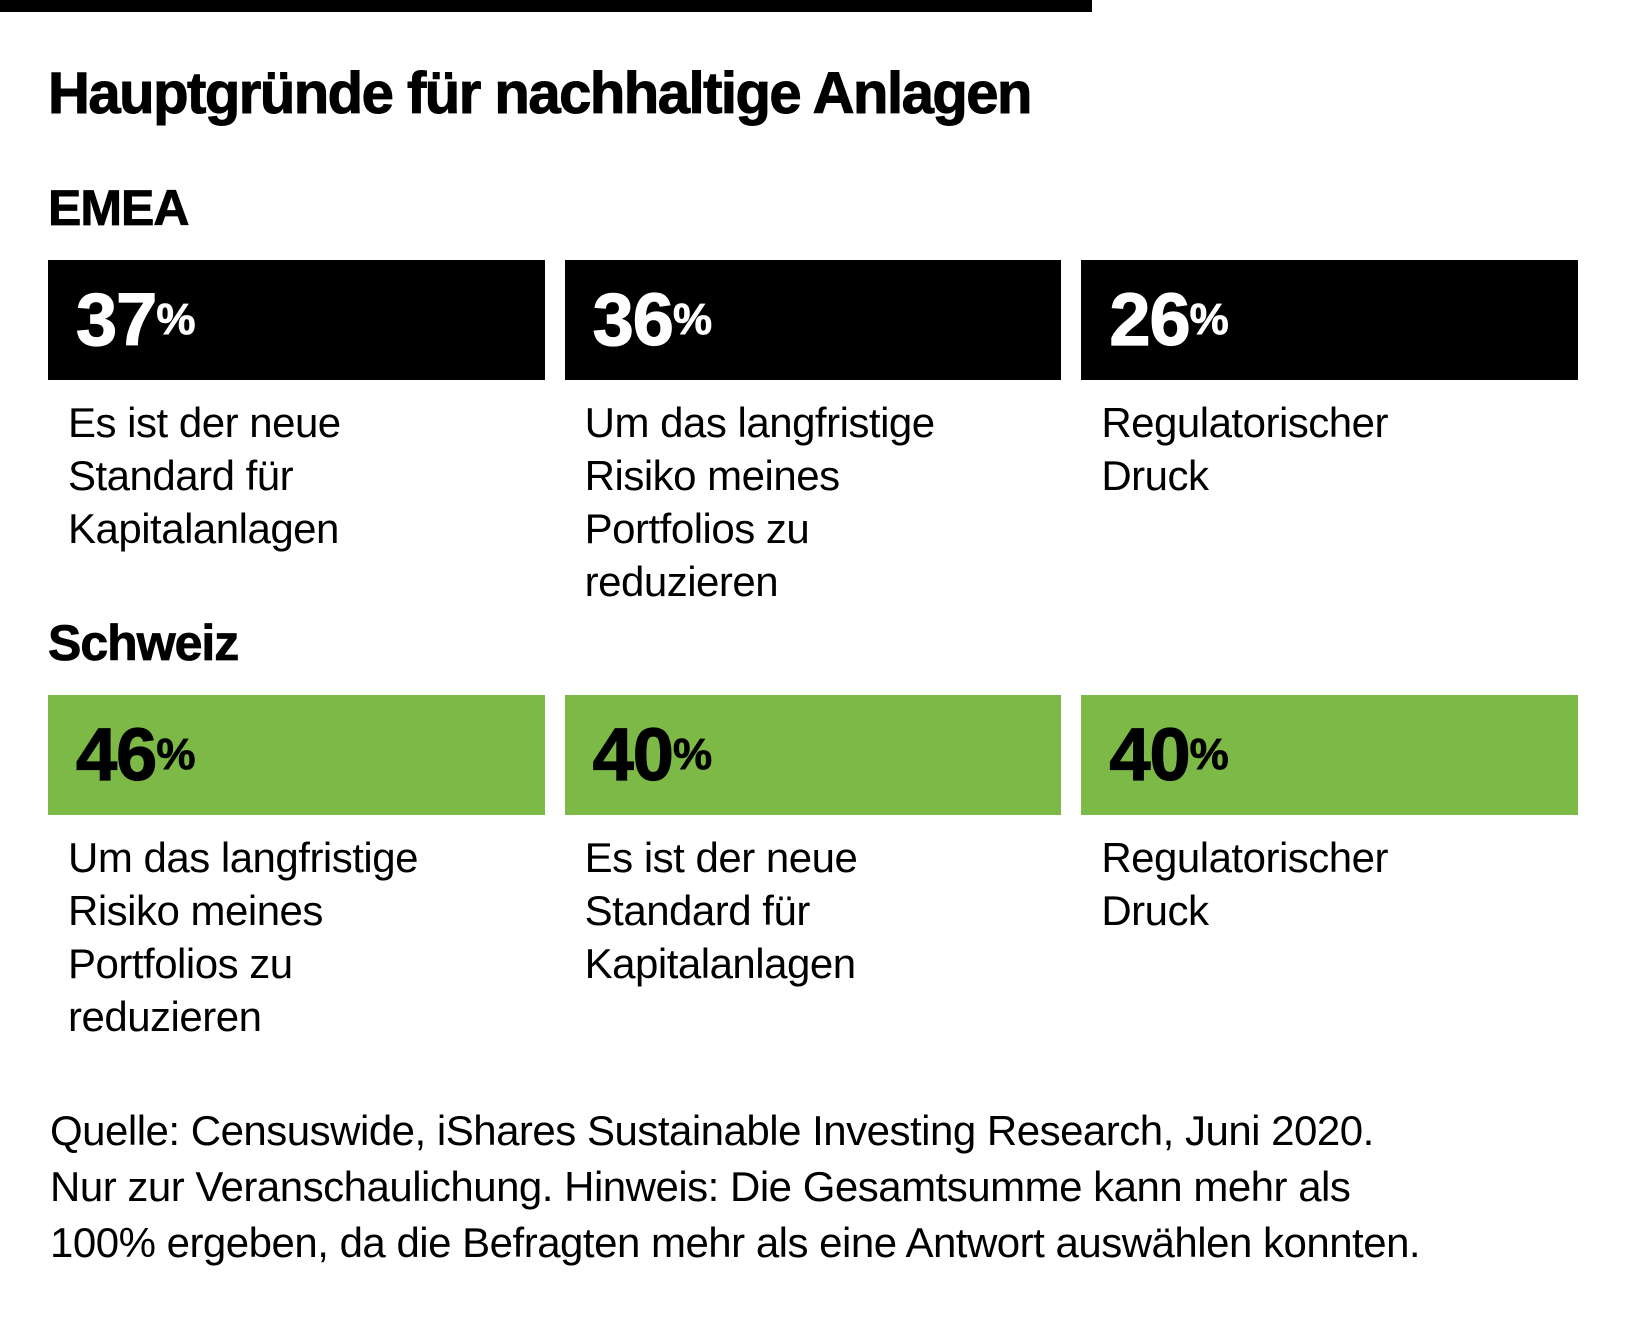 The image size is (1638, 1324). I want to click on stat-card: 40% Regulatorischer Druck, so click(1329, 868).